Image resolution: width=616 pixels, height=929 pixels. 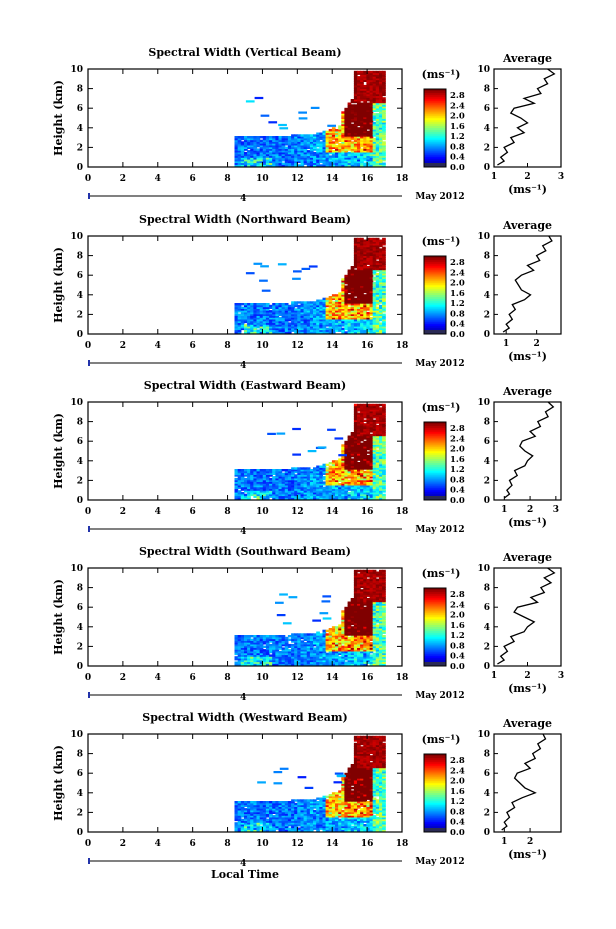 What do you see at coordinates (435, 466) in the screenshot?
I see `colorbar-segment` at bounding box center [435, 466].